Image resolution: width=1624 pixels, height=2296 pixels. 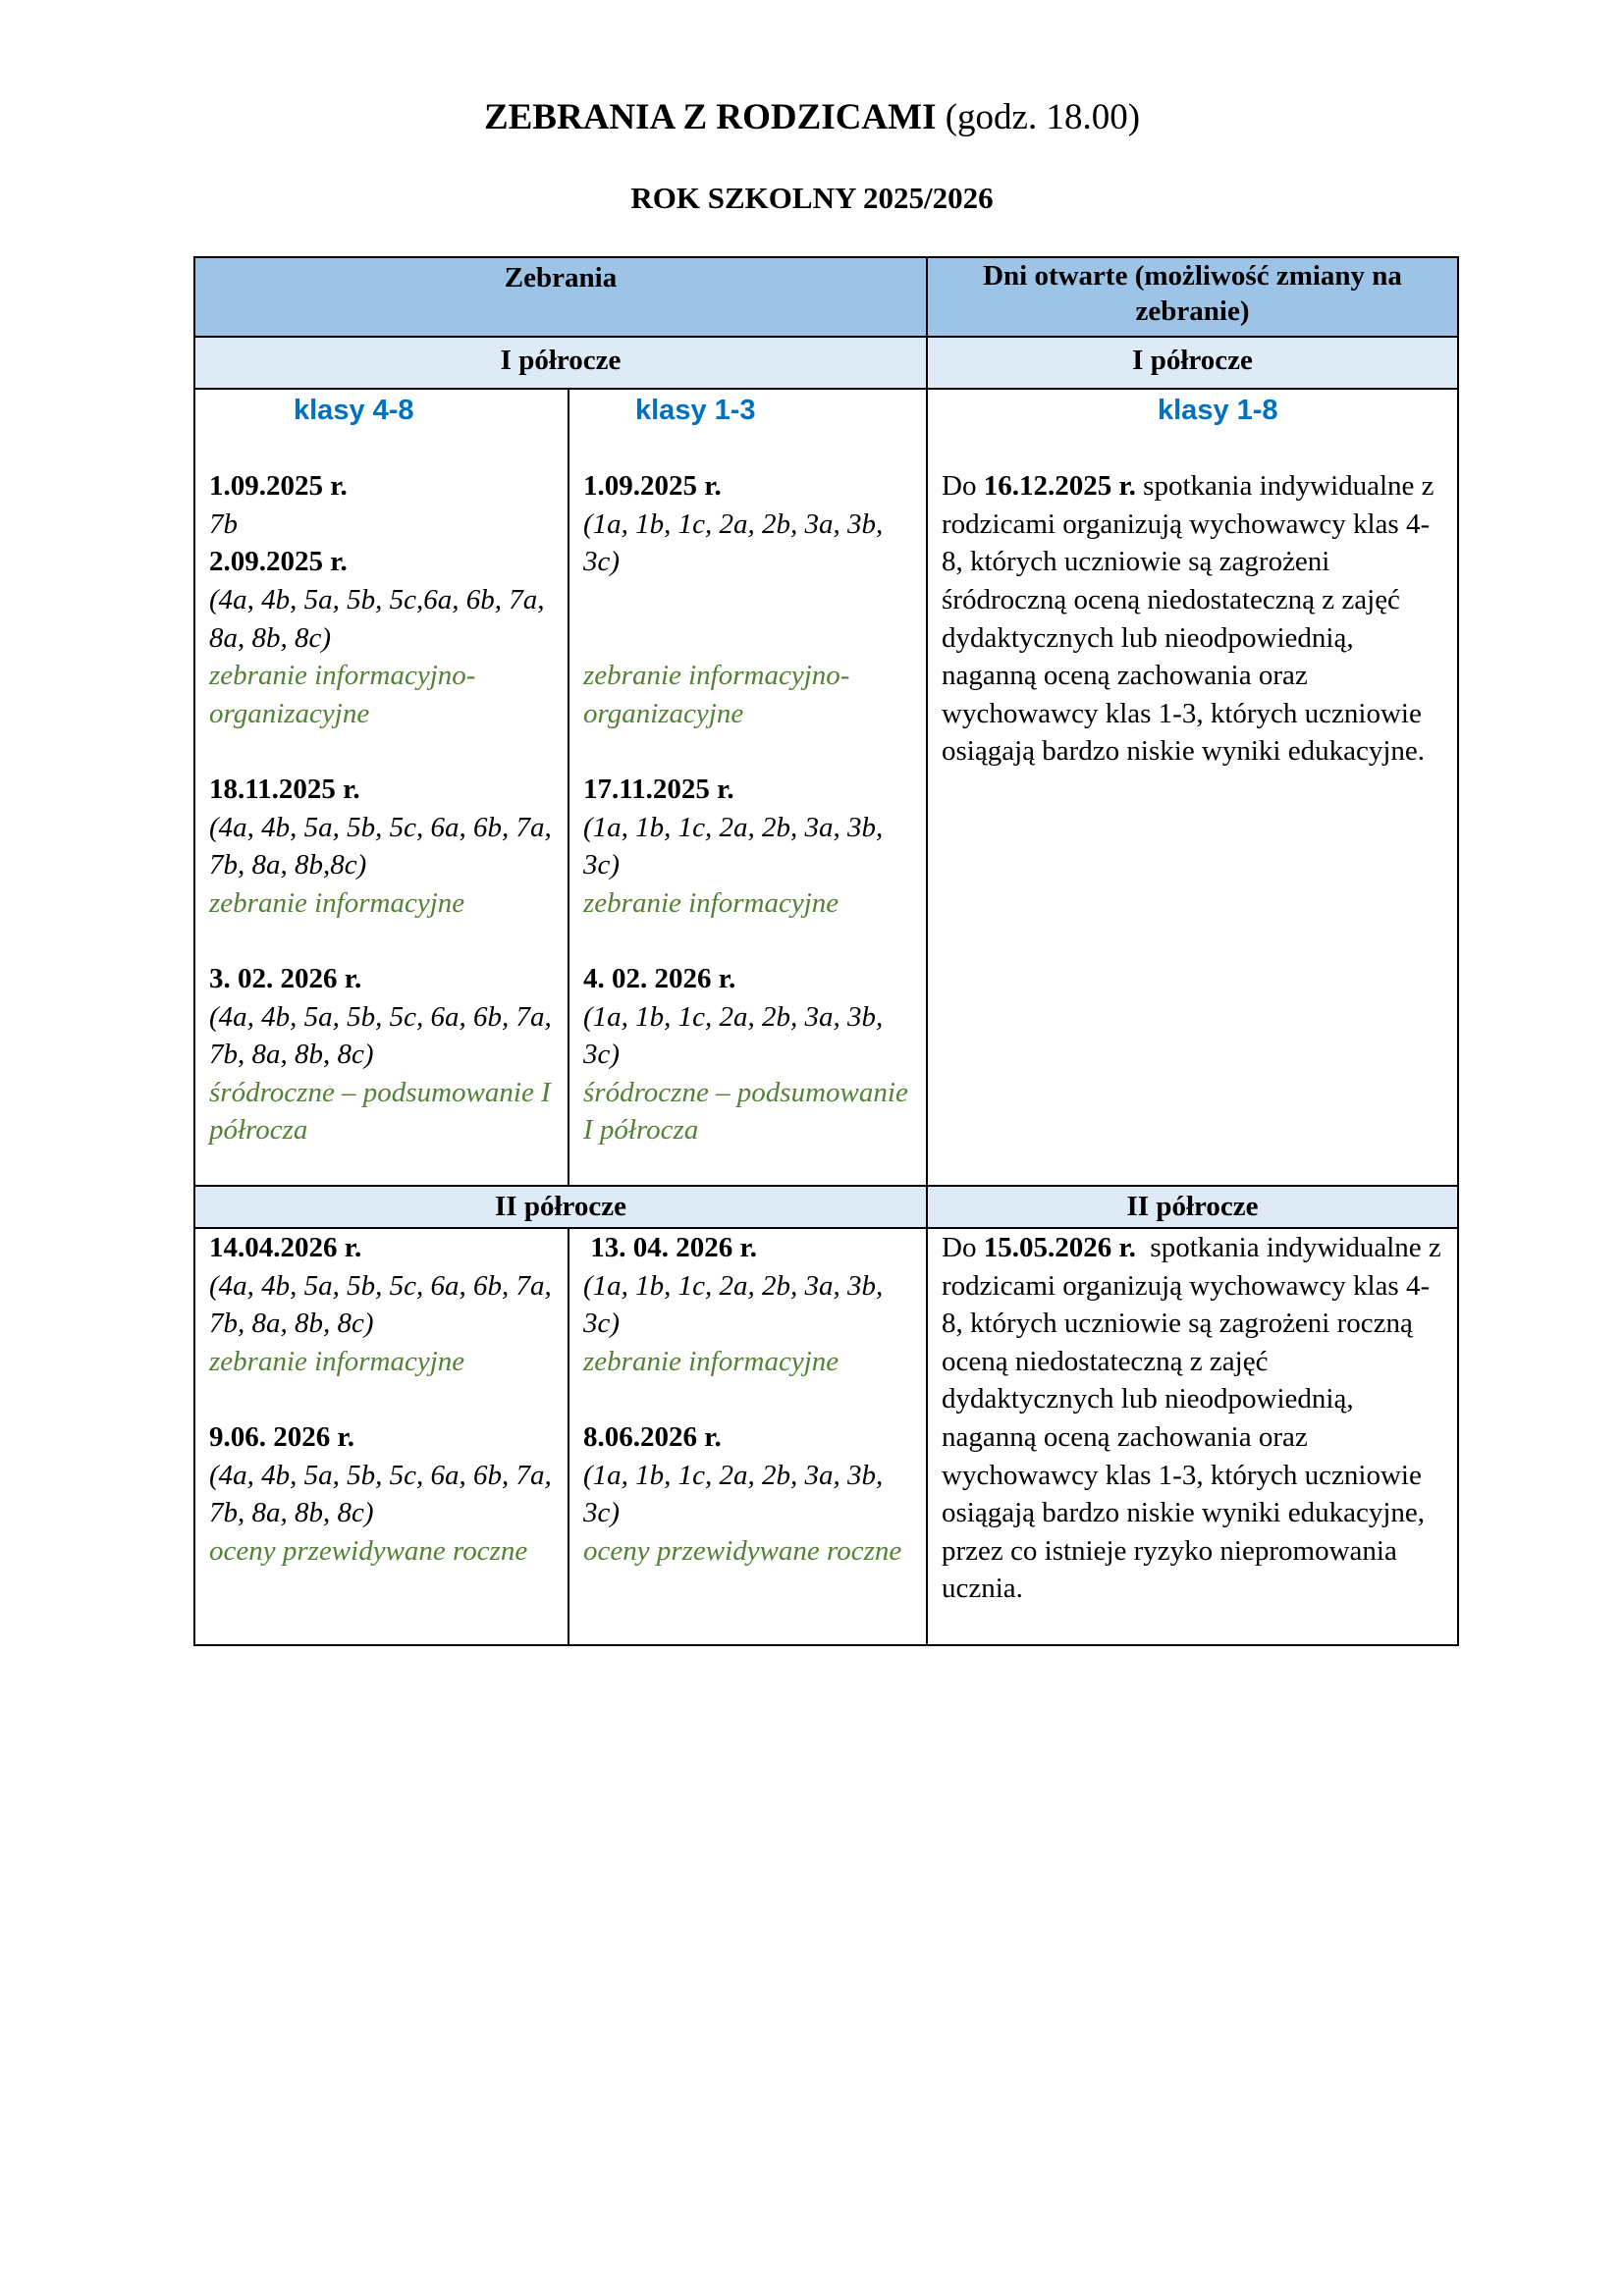 What do you see at coordinates (278, 562) in the screenshot?
I see `meeting-date: 2.09.2025 r.` at bounding box center [278, 562].